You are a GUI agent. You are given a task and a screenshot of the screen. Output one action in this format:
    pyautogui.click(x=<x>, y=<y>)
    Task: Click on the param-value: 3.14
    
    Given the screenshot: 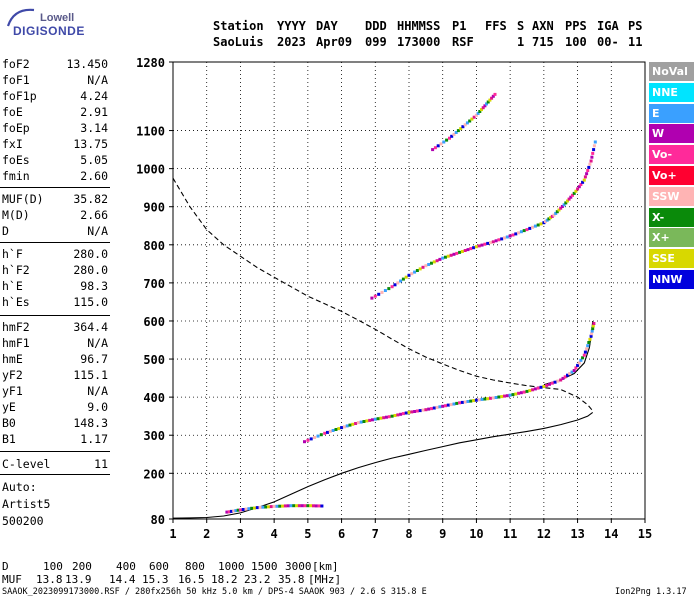 What is the action you would take?
    pyautogui.click(x=94, y=128)
    